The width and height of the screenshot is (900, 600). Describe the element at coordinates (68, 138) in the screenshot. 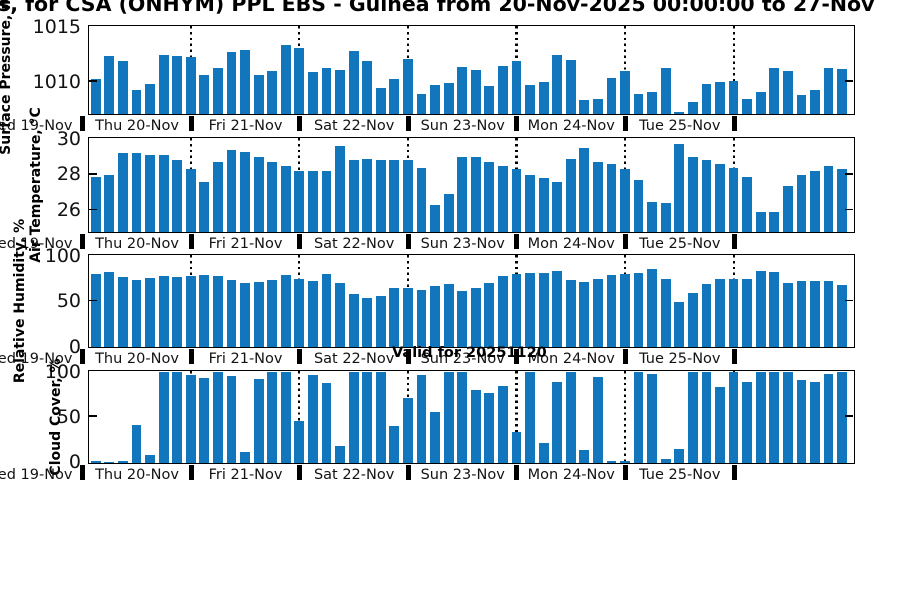

I see `y-tick-label: 30` at that location.